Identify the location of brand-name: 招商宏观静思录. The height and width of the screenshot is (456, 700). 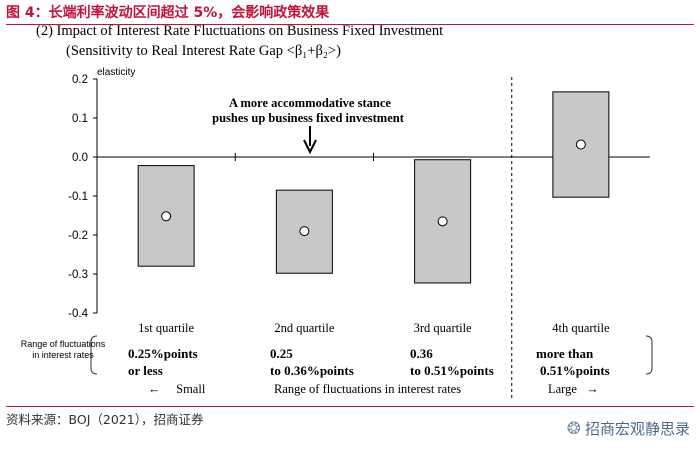
(637, 429).